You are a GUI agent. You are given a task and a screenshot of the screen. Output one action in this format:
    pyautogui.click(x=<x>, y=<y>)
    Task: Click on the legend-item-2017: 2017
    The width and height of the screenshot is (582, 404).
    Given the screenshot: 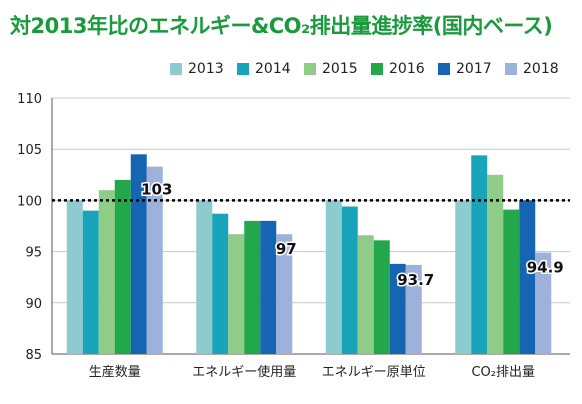 What is the action you would take?
    pyautogui.click(x=465, y=69)
    